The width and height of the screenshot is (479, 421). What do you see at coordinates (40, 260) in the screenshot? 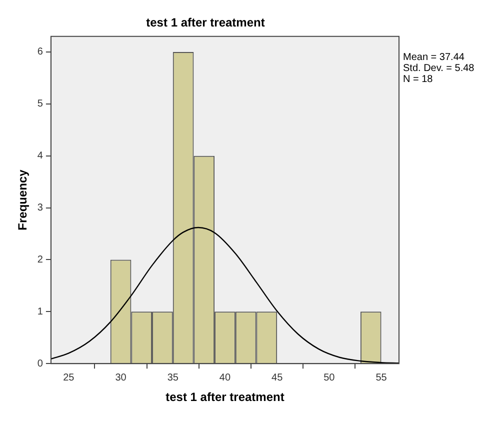
I see `y-tick-label: 2` at bounding box center [40, 260].